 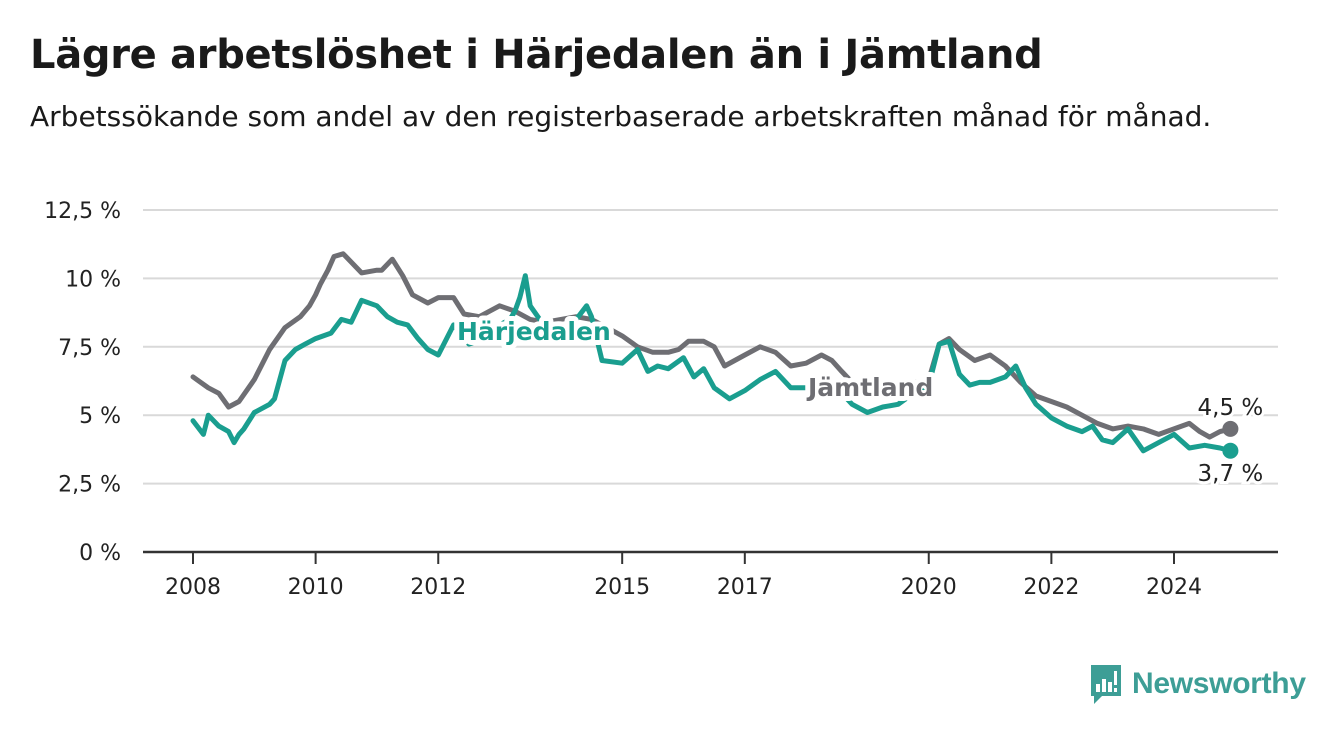 I want to click on series-label-jamtland: Jämtland, so click(x=869, y=387).